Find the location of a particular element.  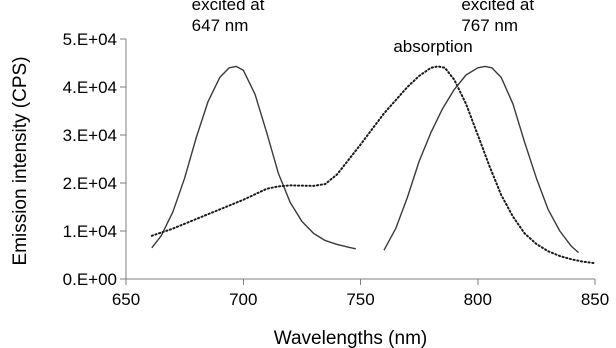

x-axis-ticks: 650 700 750 800 850 is located at coordinates (360, 294).